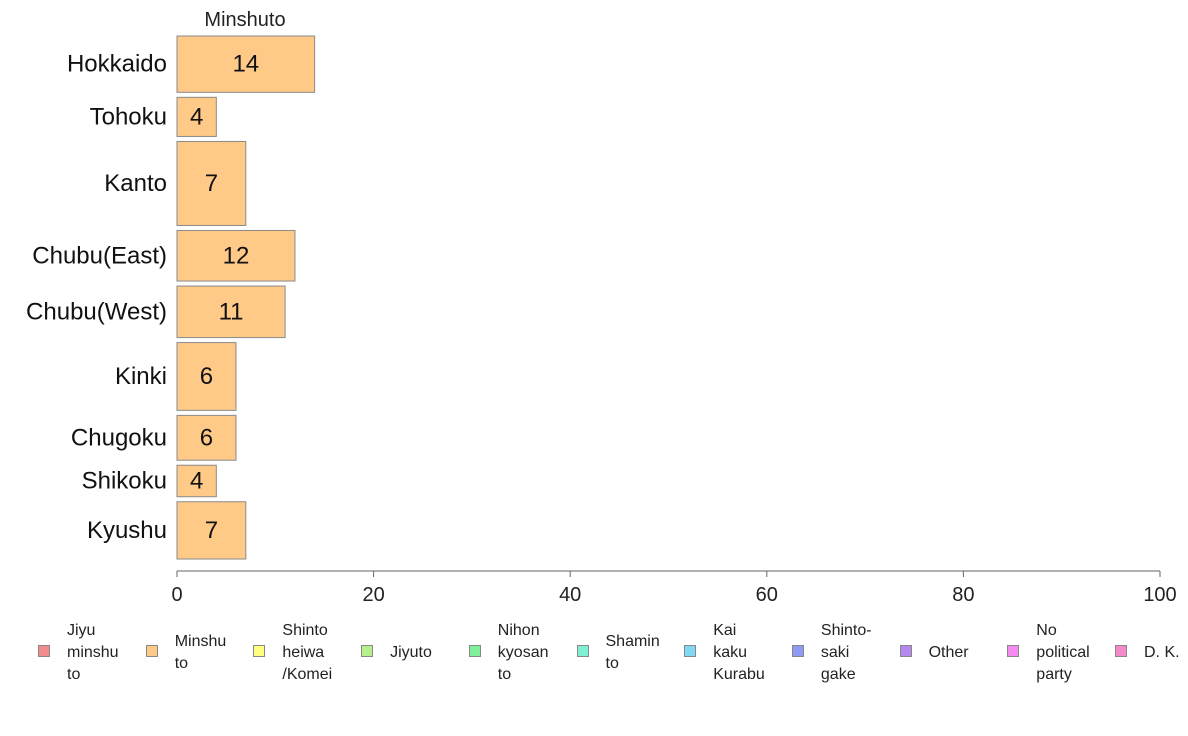  I want to click on category-label: Chubu(East), so click(99, 255).